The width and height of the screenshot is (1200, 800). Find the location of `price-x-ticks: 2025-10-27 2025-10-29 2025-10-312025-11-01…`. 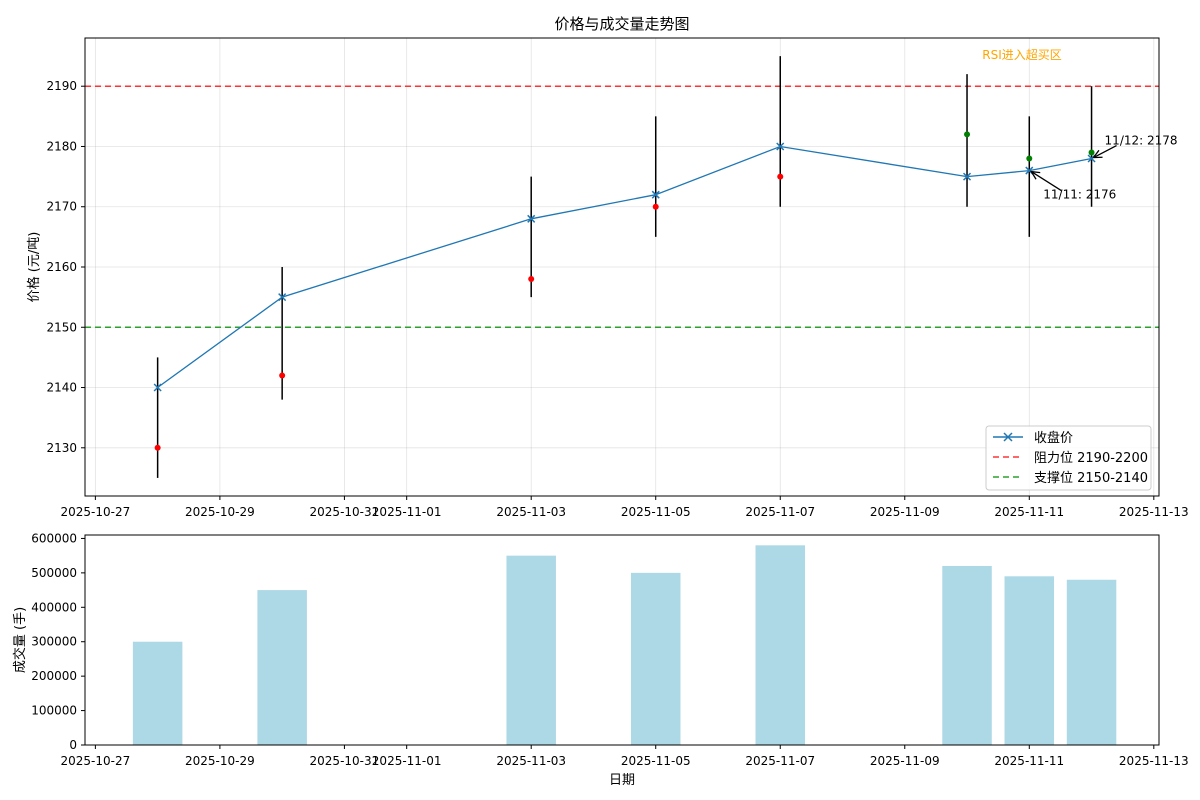

price-x-ticks: 2025-10-27 2025-10-29 2025-10-312025-11-01… is located at coordinates (625, 507).